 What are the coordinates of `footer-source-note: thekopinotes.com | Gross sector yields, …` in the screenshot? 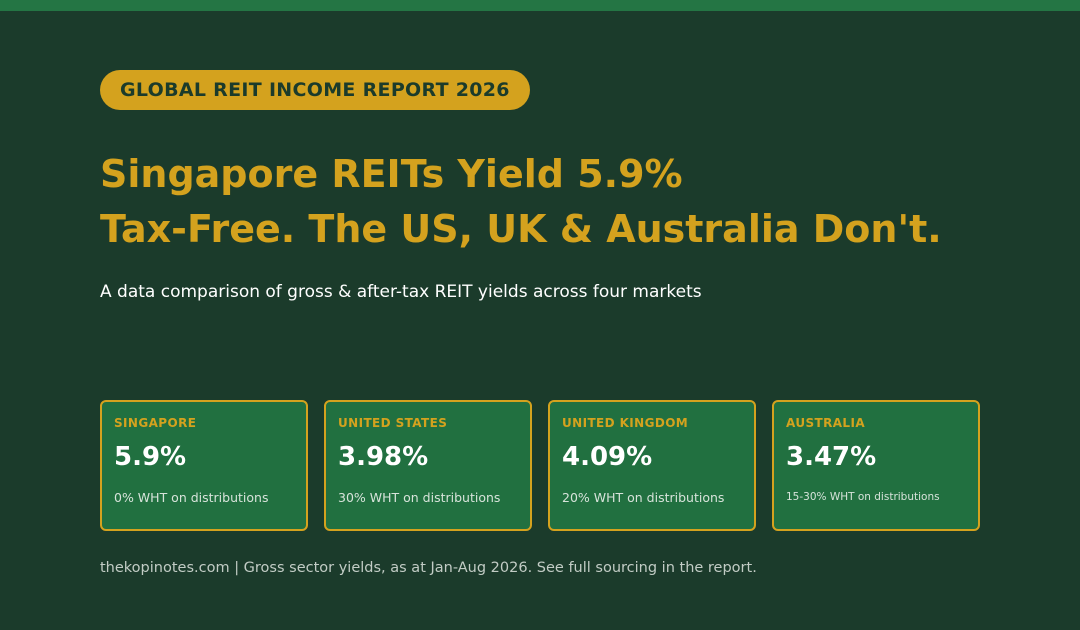 It's located at (428, 568).